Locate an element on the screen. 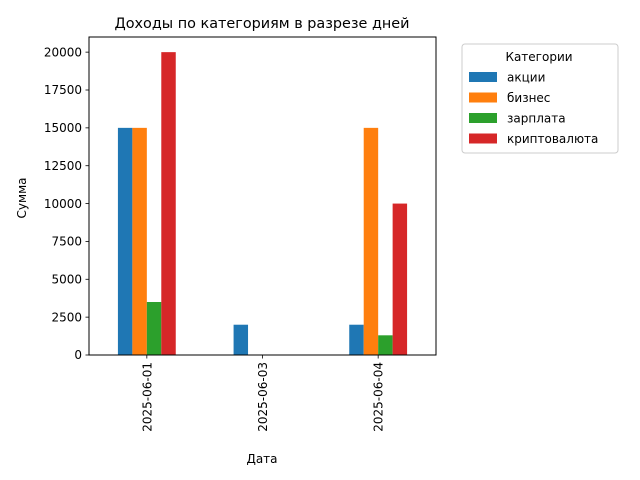 This screenshot has width=640, height=480. legend-swatch-бизнес is located at coordinates (483, 97).